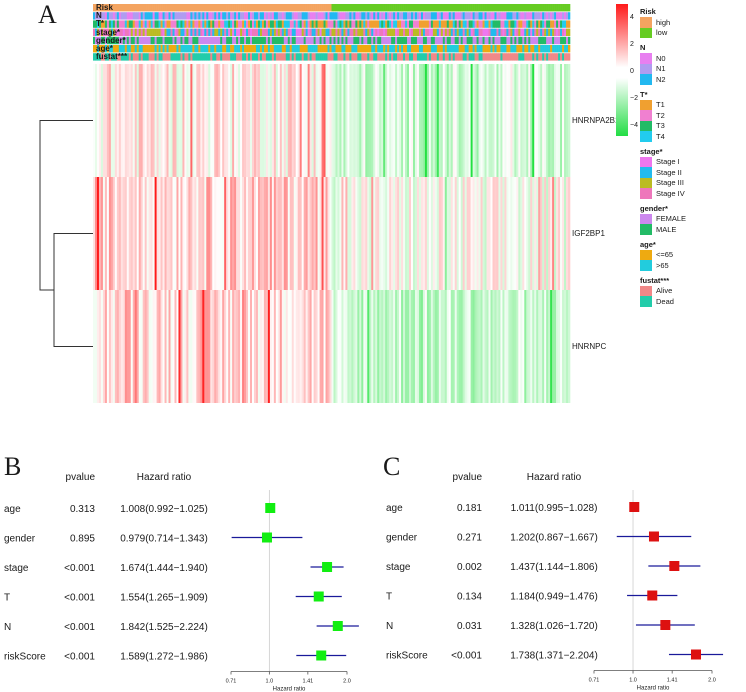 The image size is (746, 692). What do you see at coordinates (164, 598) in the screenshot?
I see `hr-cell: 1.554(1.265−1.909)` at bounding box center [164, 598].